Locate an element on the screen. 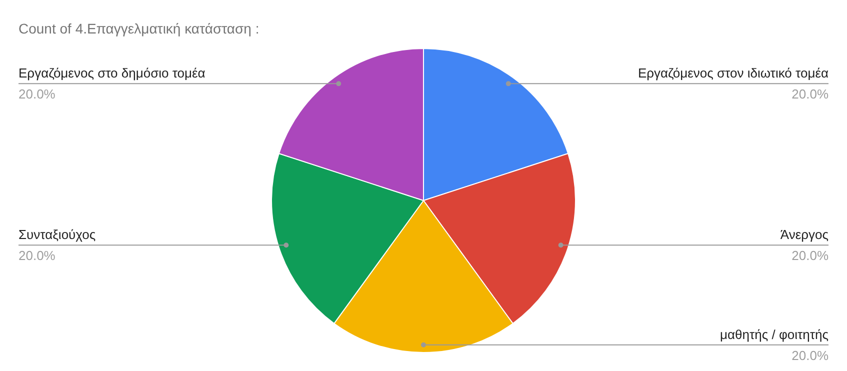 Image resolution: width=847 pixels, height=371 pixels. chart-title: Count of 4.Επαγγελματική κατάσταση : is located at coordinates (139, 28).